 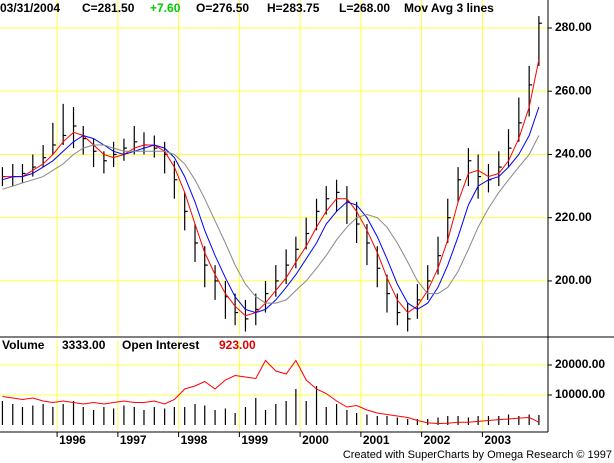 What do you see at coordinates (580, 394) in the screenshot?
I see `y-tick-label: 10000.00` at bounding box center [580, 394].